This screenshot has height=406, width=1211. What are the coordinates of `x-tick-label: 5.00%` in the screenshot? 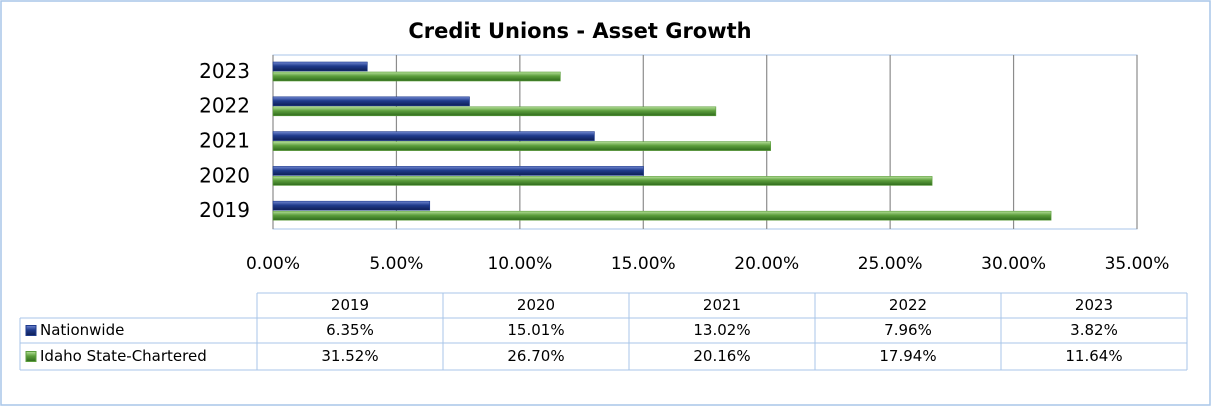 It's located at (396, 264).